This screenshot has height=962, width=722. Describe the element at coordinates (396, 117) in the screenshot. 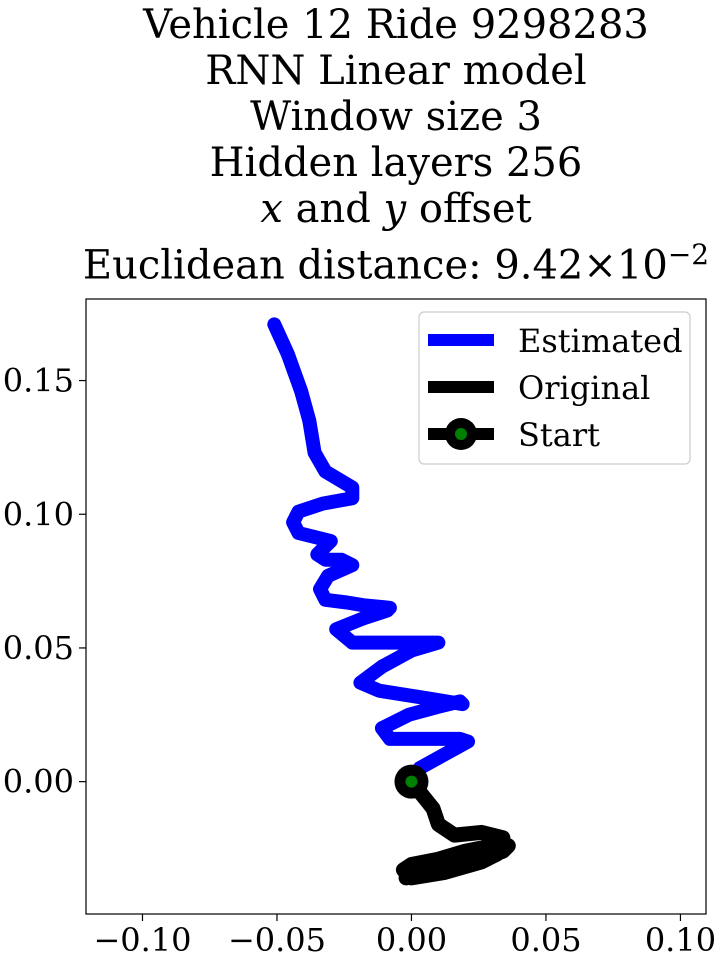

I see `title-line-3: Window size 3` at that location.